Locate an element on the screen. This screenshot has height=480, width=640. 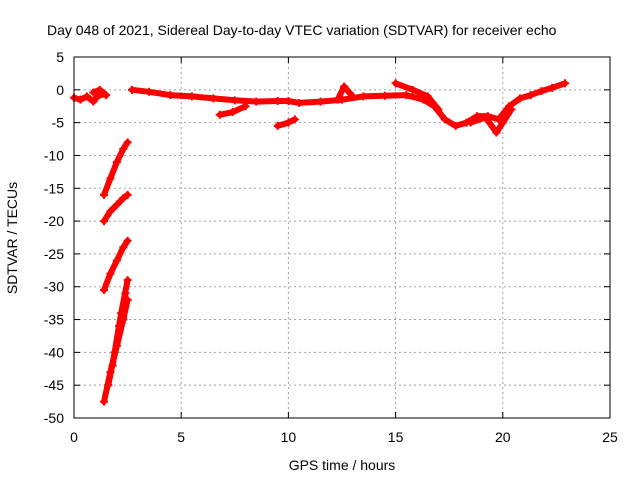
x-tick-labels: 0 5 10 15 20 25 is located at coordinates (344, 437).